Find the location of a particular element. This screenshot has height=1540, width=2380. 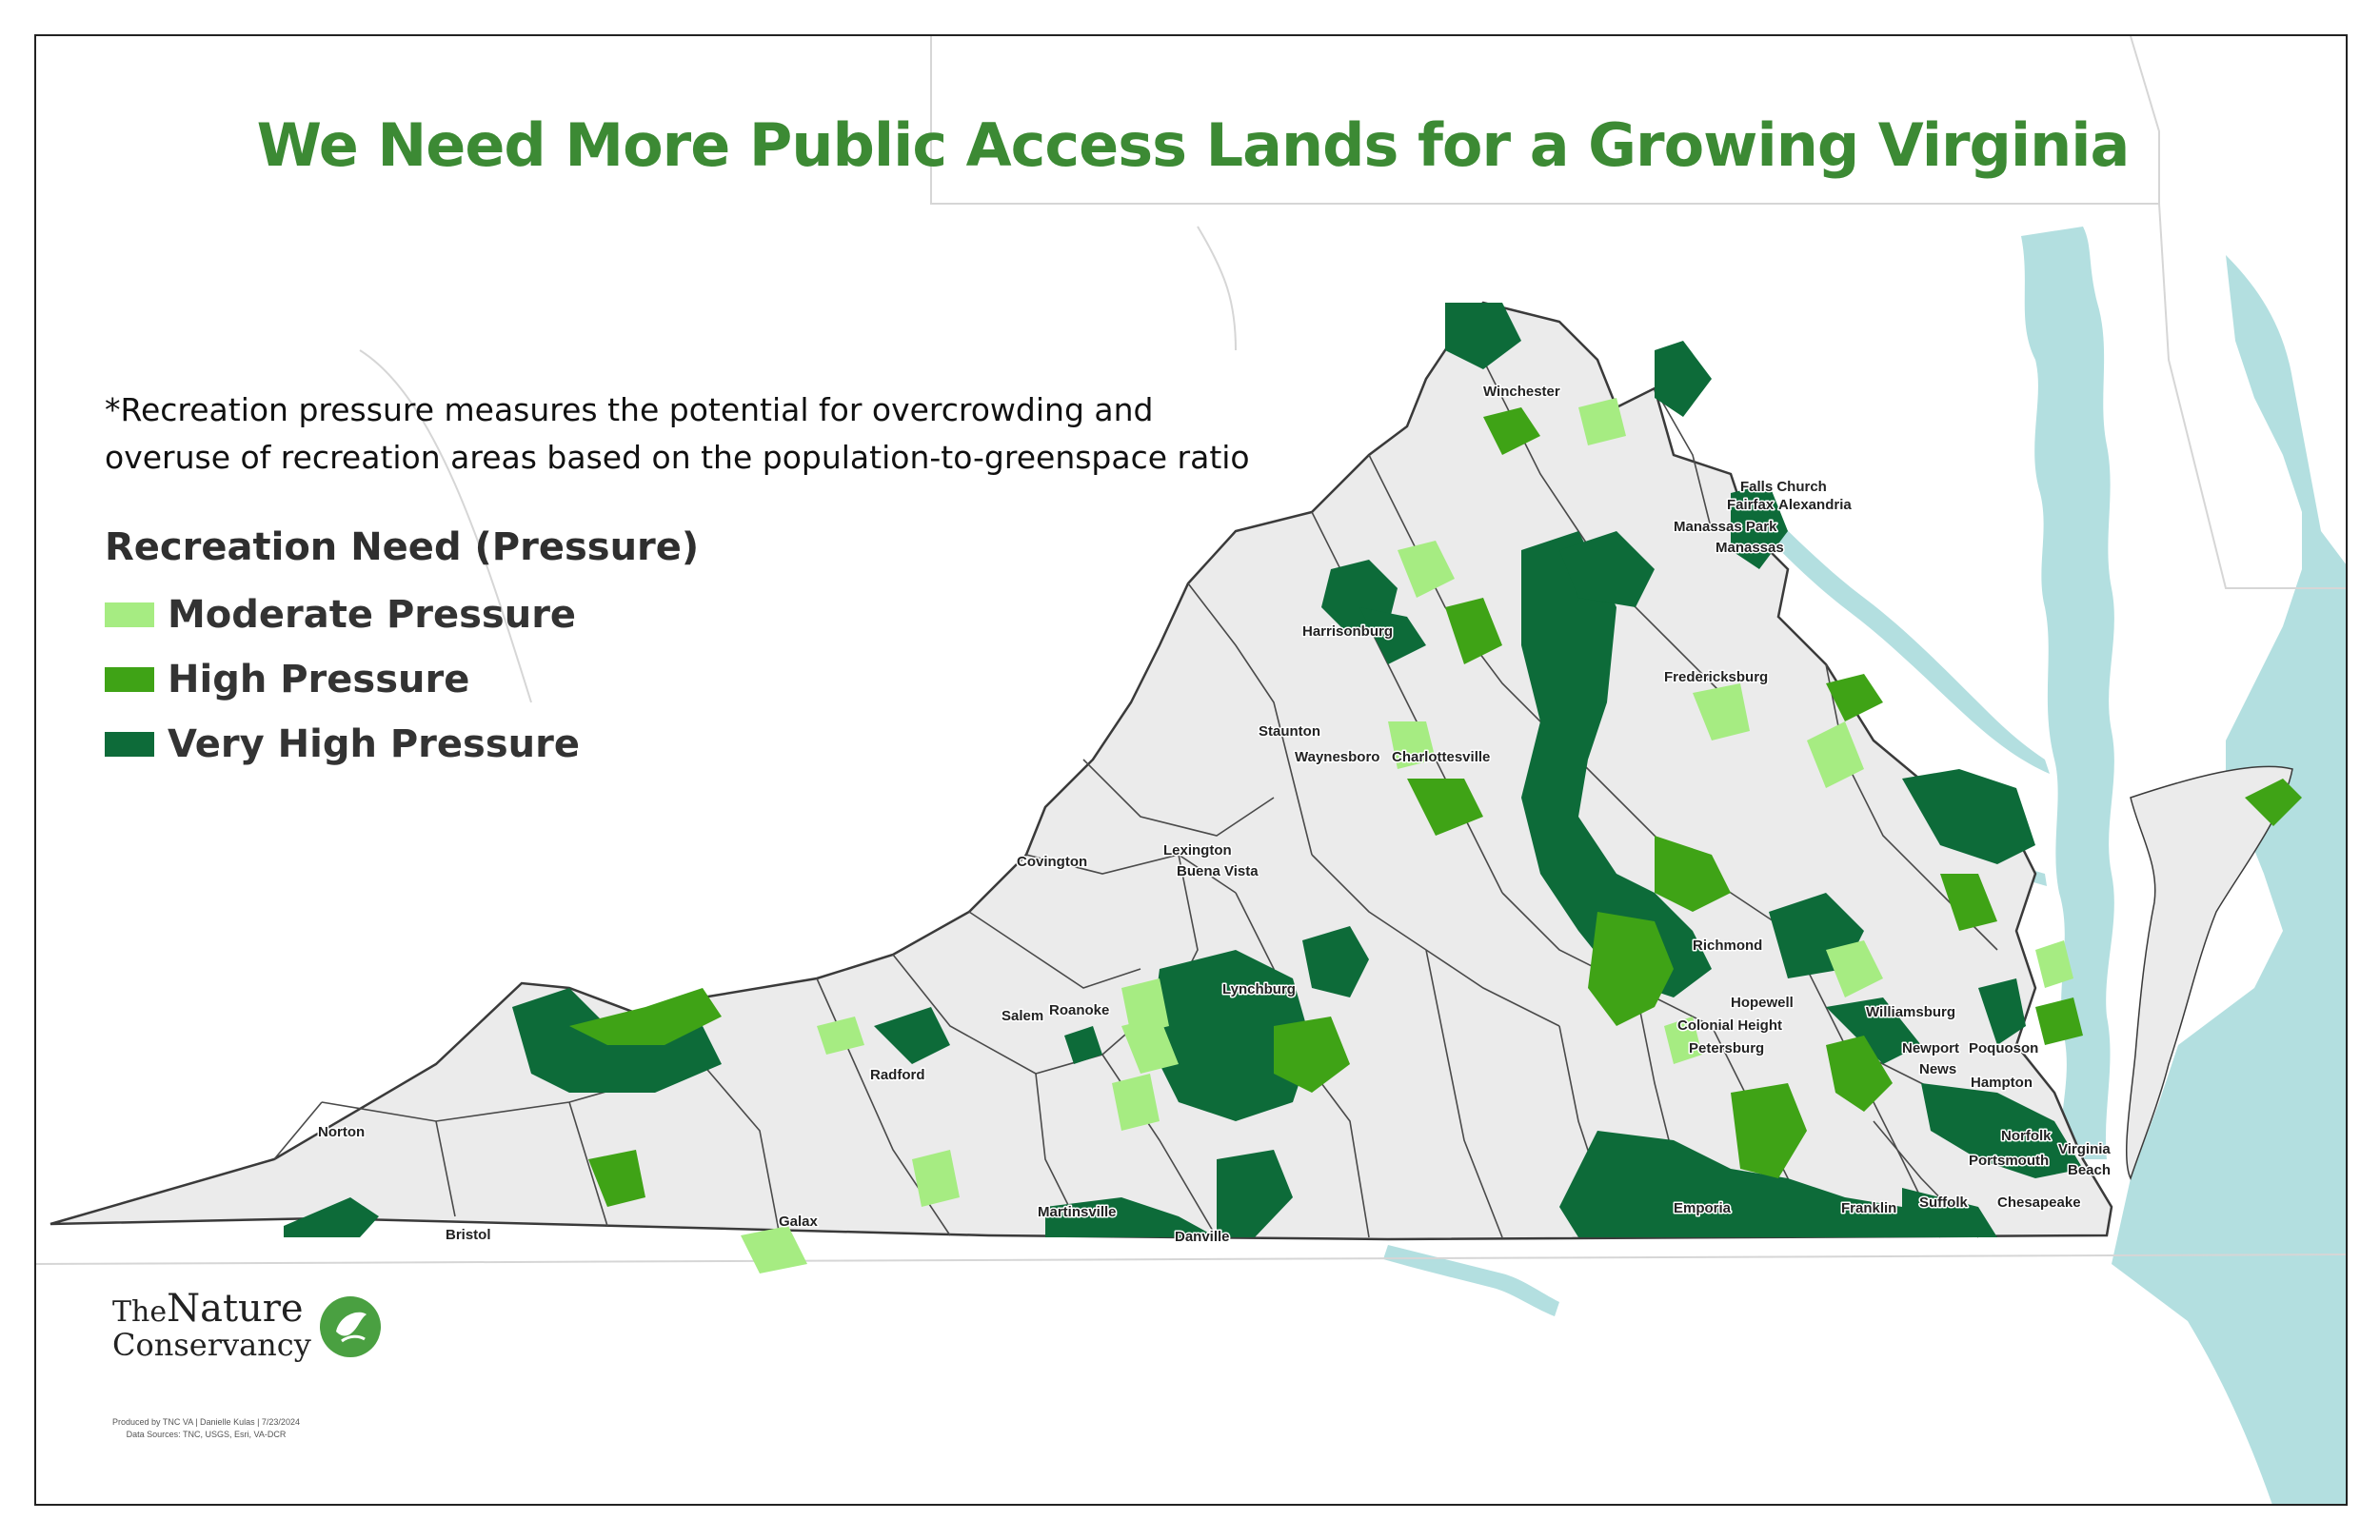

credits-line-2: Data Sources: TNC, USGS, Esri, VA-DCR is located at coordinates (206, 1434).